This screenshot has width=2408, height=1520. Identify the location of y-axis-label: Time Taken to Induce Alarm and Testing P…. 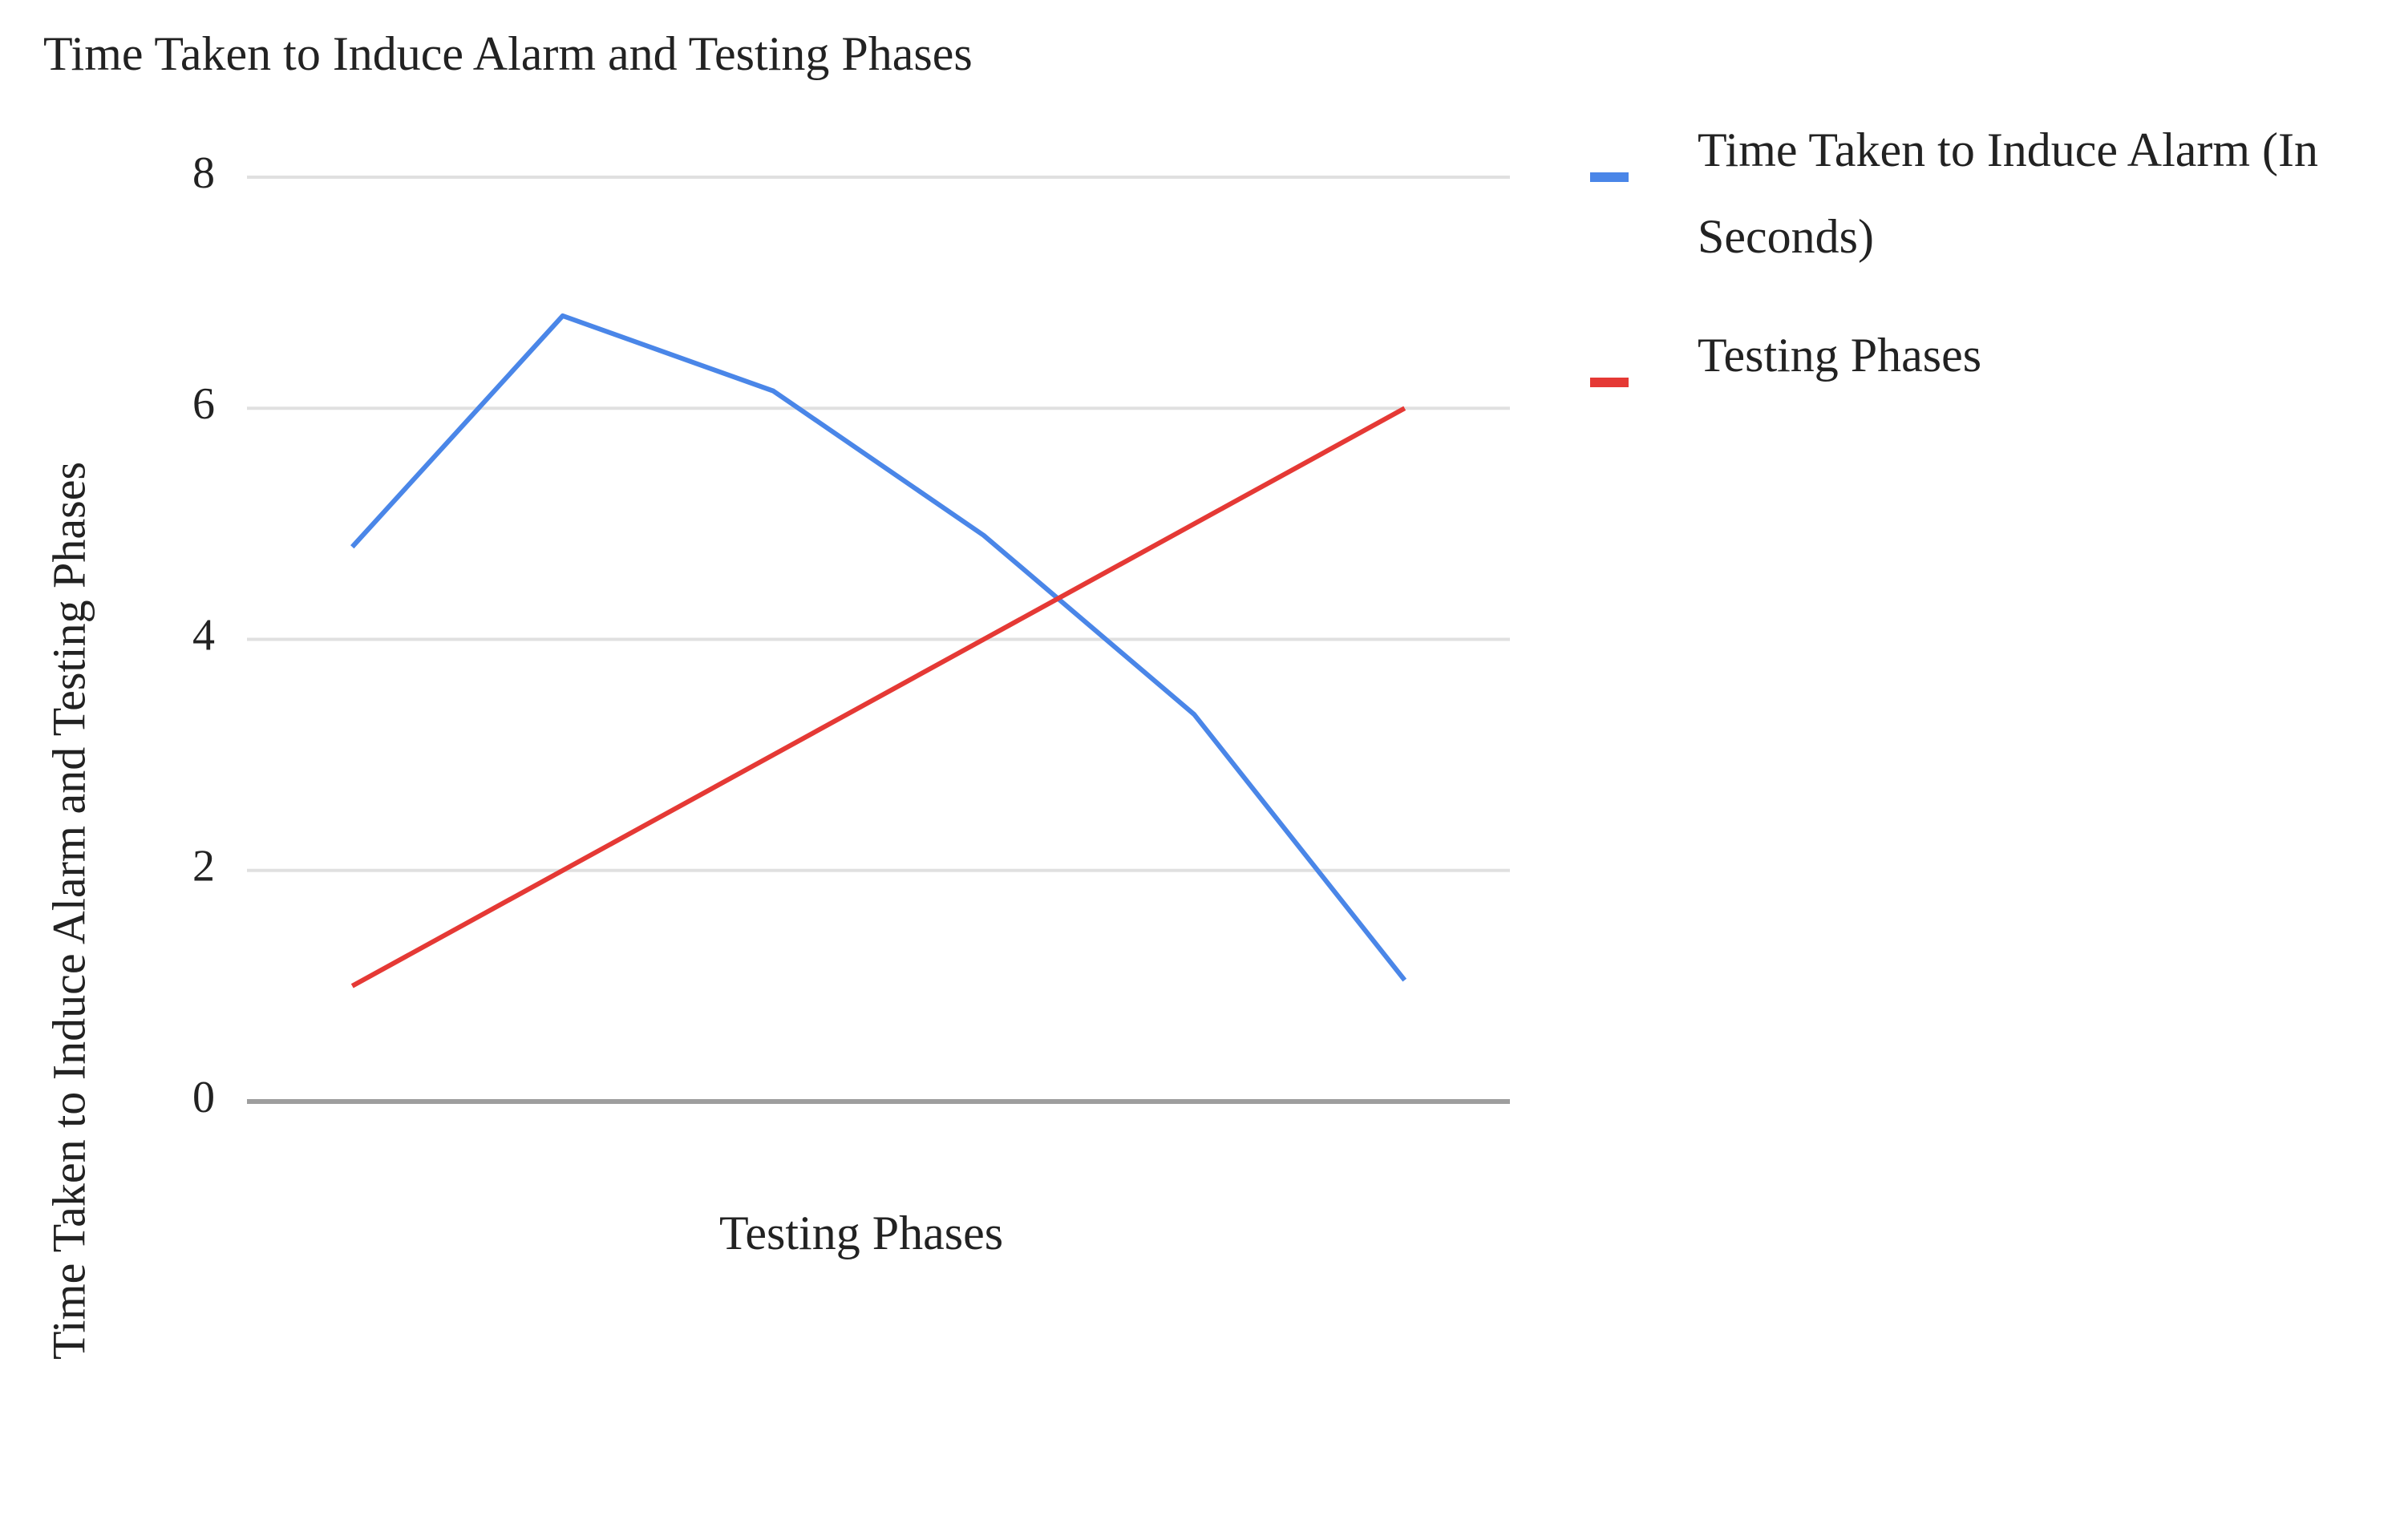
(68, 911).